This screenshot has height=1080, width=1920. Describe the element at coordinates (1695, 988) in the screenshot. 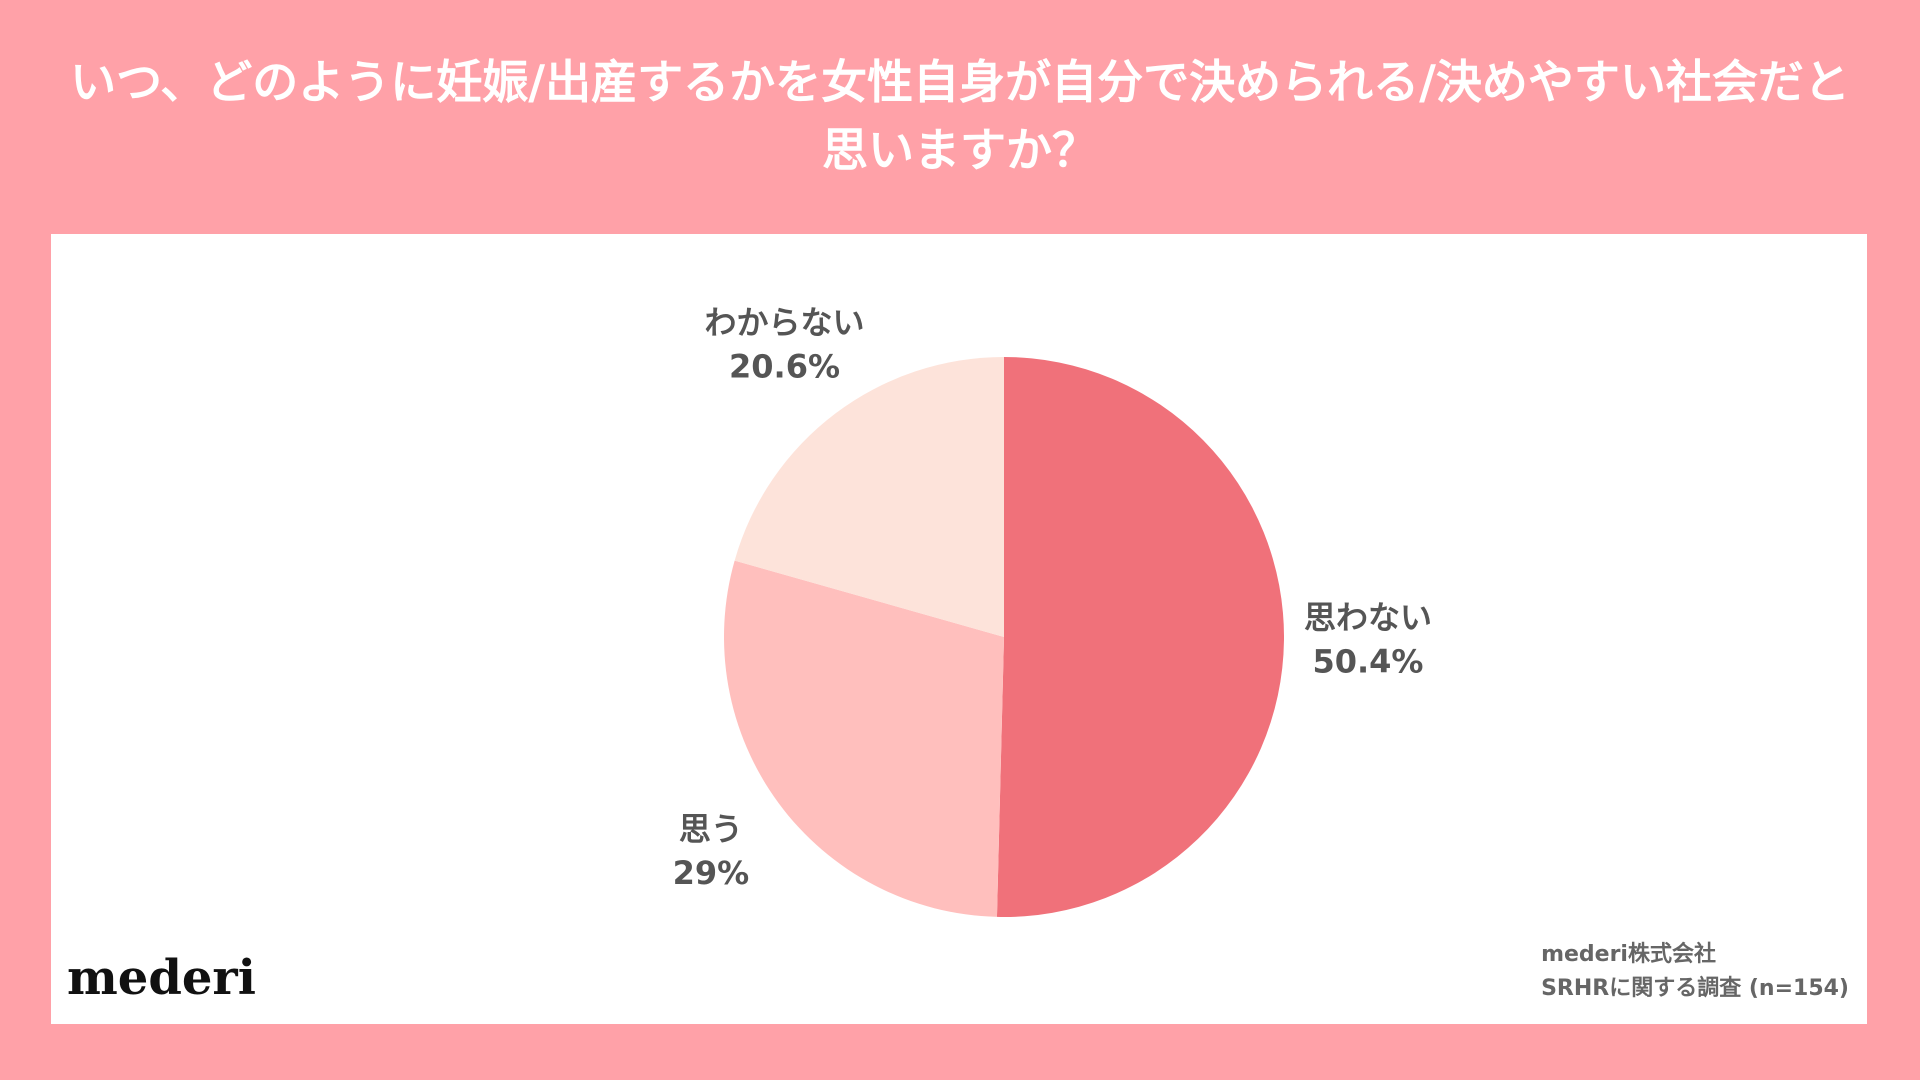

I see `survey: SRHRに関する調査 (n=154)` at that location.